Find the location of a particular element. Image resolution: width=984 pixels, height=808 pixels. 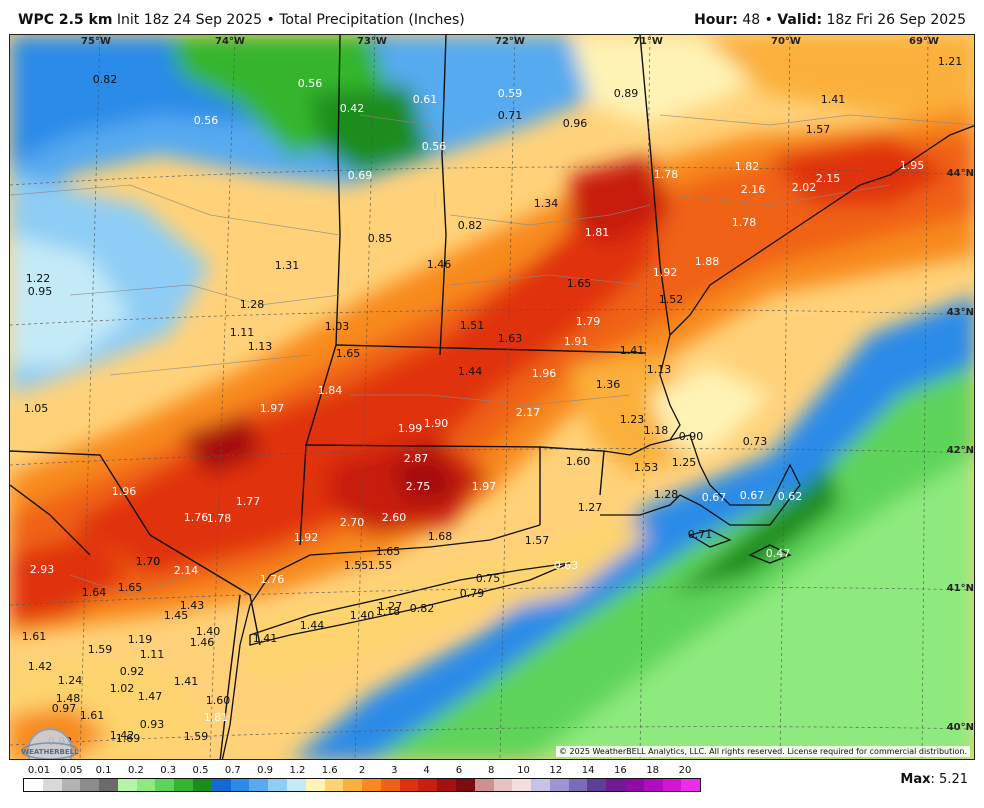

legend-tick-label: 0.05 is located at coordinates (71, 770).